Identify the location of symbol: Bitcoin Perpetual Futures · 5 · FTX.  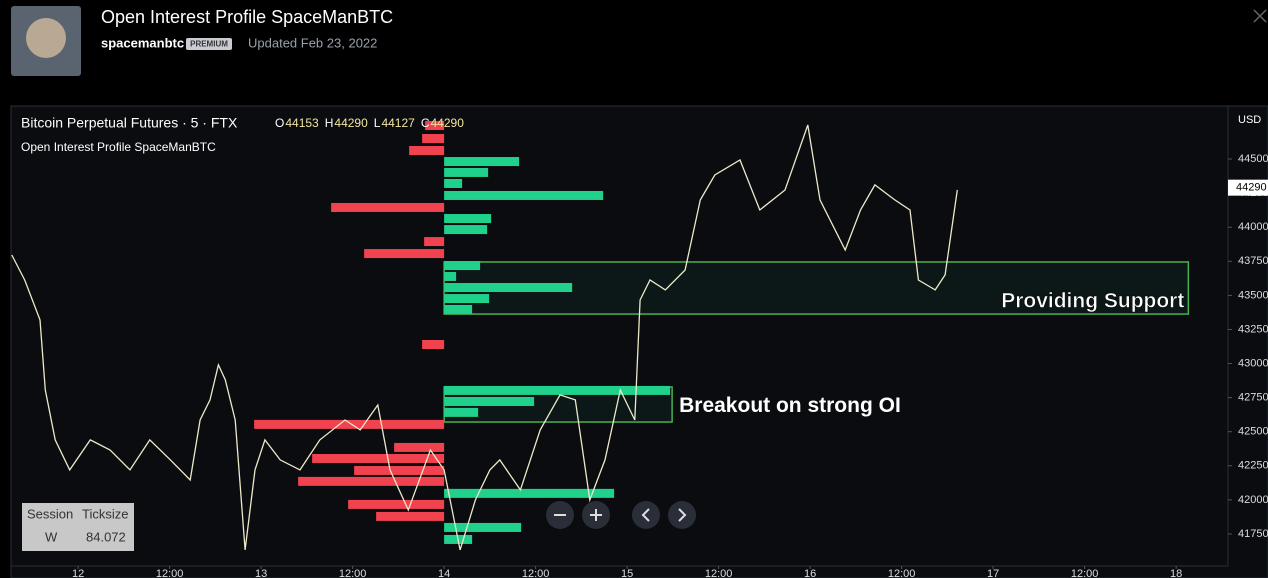
(129, 123).